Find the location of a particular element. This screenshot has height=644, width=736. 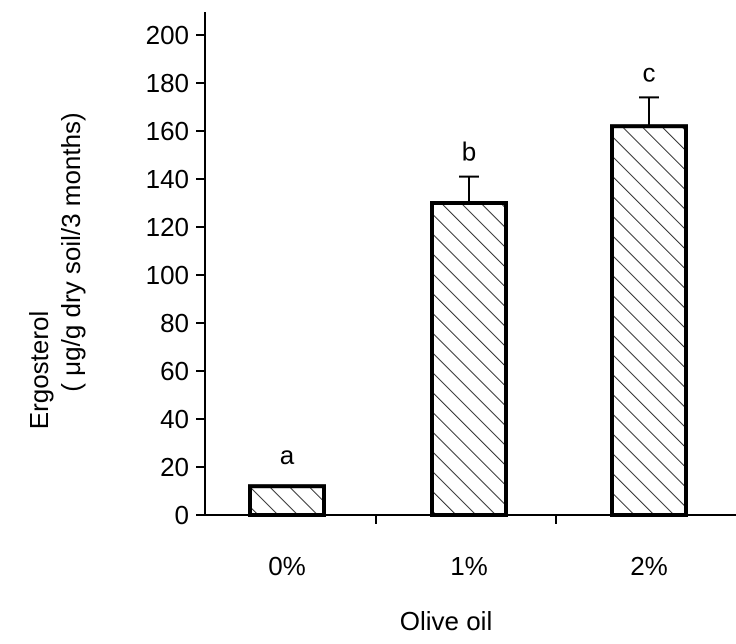

y-axis-title-units: ( μg/g dry soil/3 months) is located at coordinates (71, 251).